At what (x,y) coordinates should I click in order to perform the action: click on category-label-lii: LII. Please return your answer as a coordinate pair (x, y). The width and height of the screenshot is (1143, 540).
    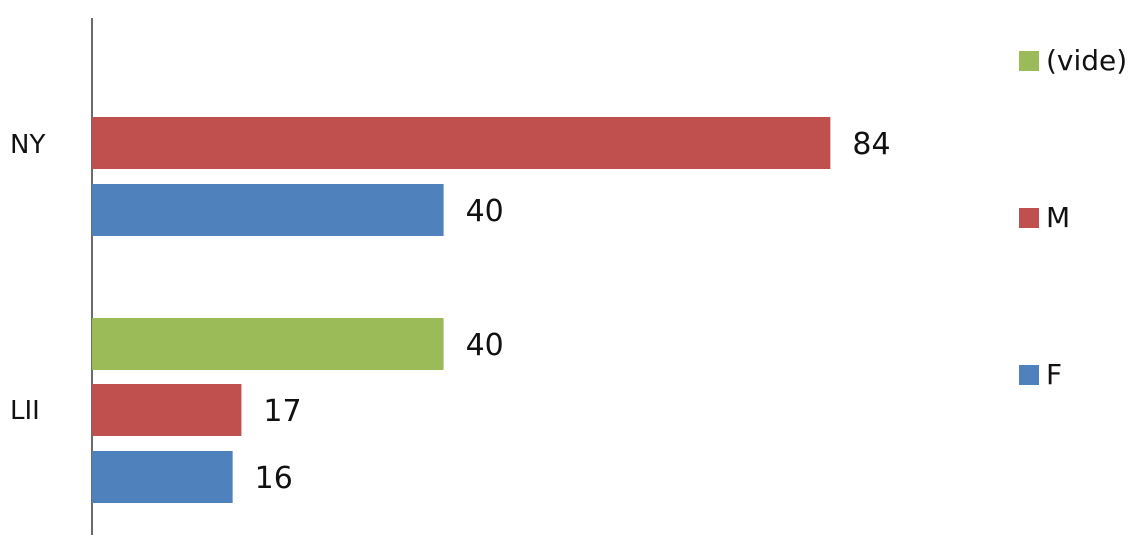
    Looking at the image, I should click on (25, 411).